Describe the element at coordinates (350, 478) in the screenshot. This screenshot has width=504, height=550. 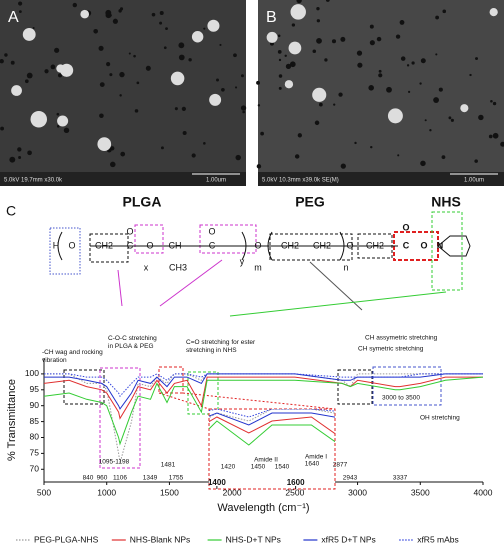
I see `annotation: 2943` at that location.